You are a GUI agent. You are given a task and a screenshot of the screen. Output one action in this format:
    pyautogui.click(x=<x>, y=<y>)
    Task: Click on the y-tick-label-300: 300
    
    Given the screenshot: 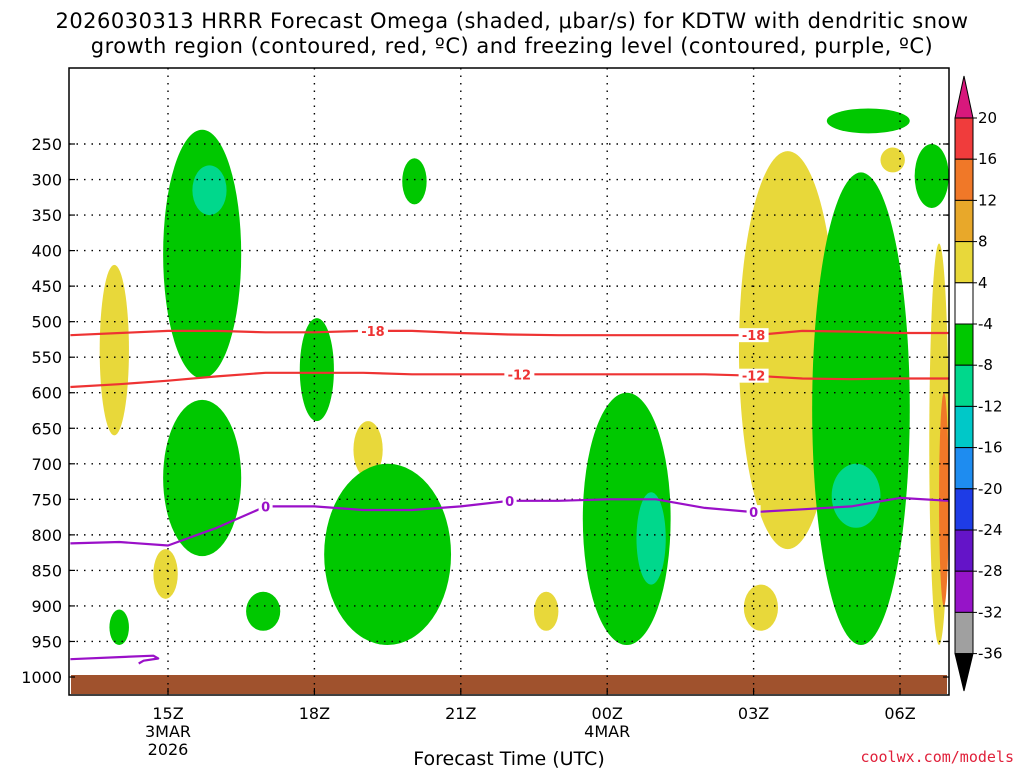 What is the action you would take?
    pyautogui.click(x=46, y=180)
    